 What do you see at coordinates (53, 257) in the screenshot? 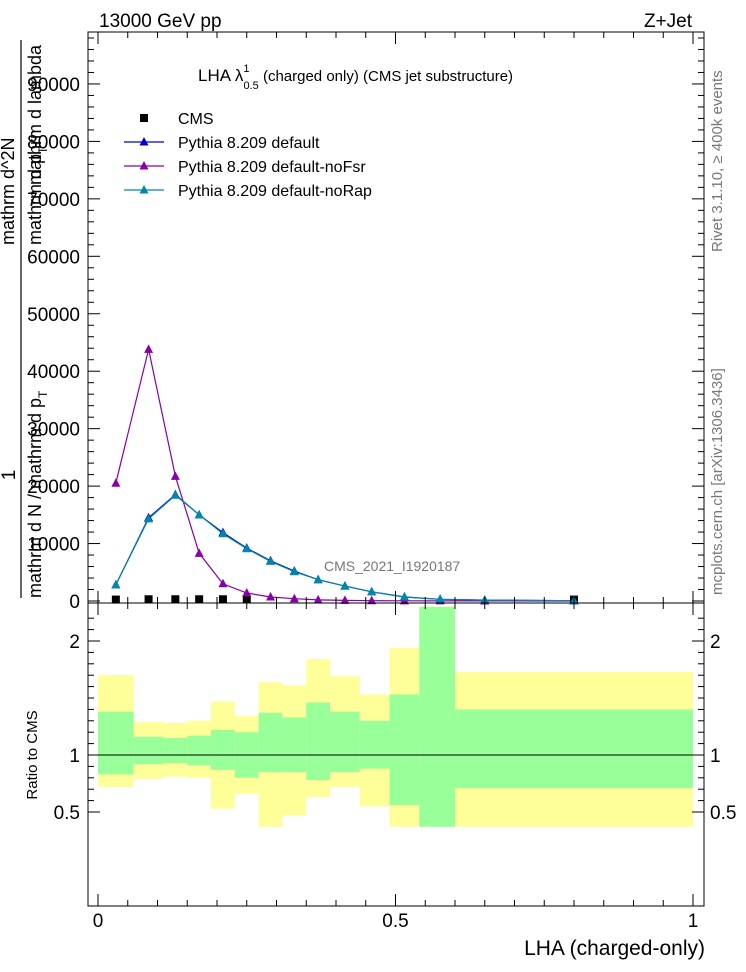
I see `main-ytick-label: 60000` at bounding box center [53, 257].